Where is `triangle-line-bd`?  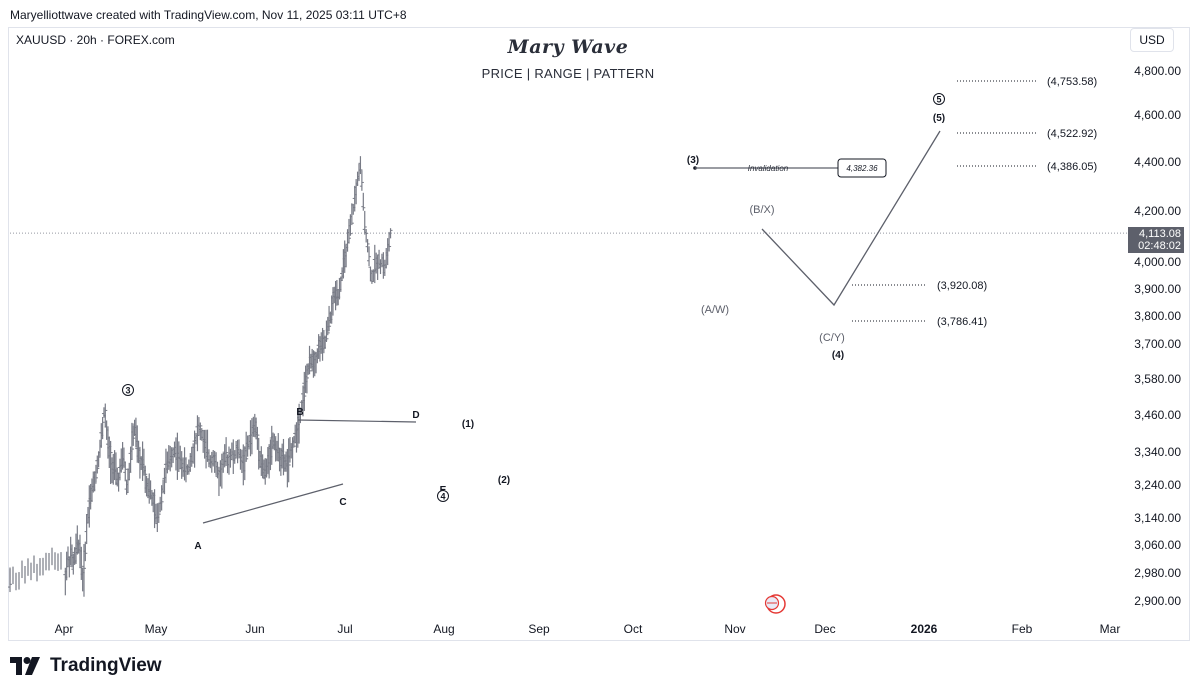 triangle-line-bd is located at coordinates (357, 421).